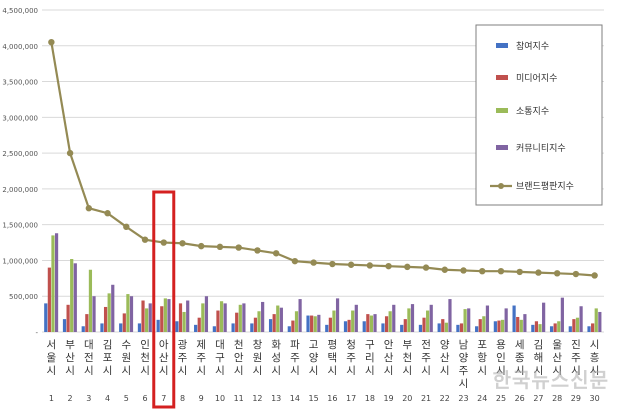 The height and width of the screenshot is (411, 621). What do you see at coordinates (370, 345) in the screenshot?
I see `x-tick-label: 구` at bounding box center [370, 345].